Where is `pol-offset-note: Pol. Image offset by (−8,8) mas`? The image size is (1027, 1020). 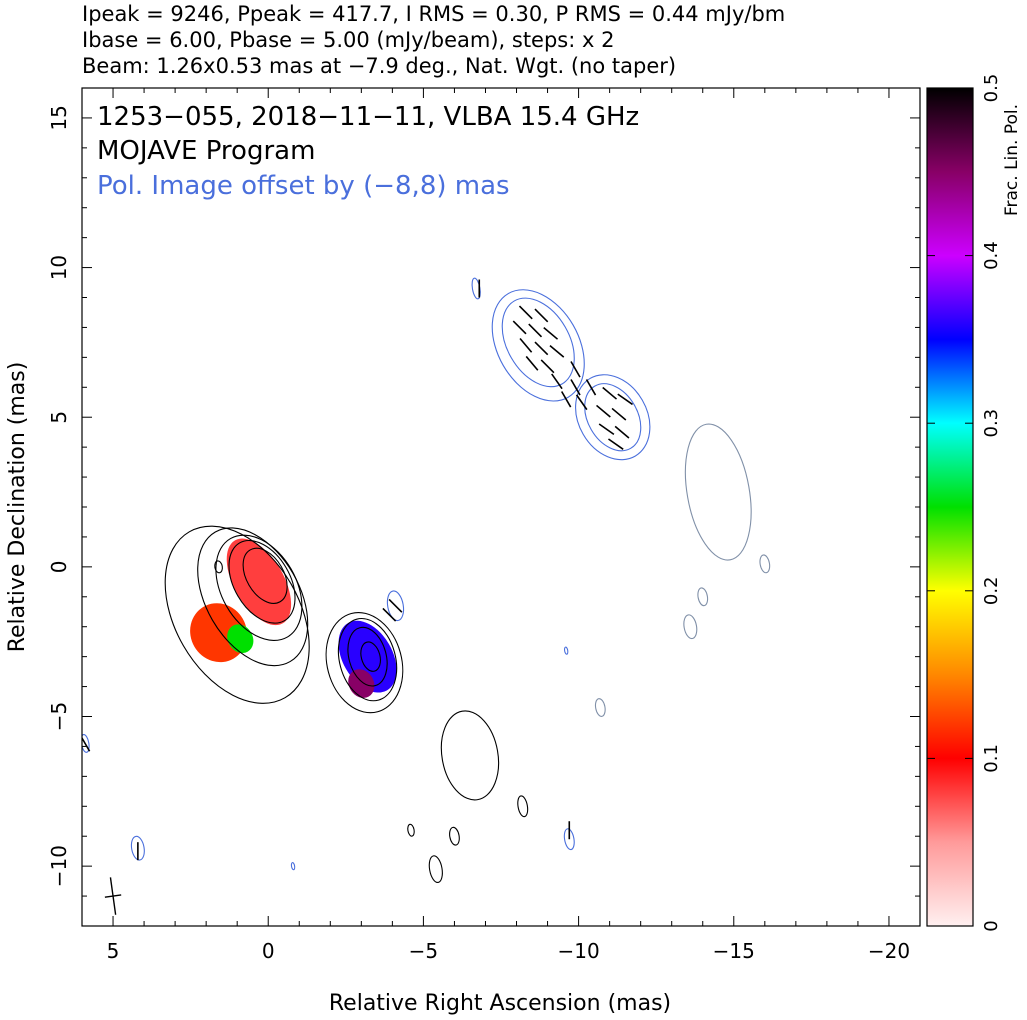 pol-offset-note: Pol. Image offset by (−8,8) mas is located at coordinates (303, 186).